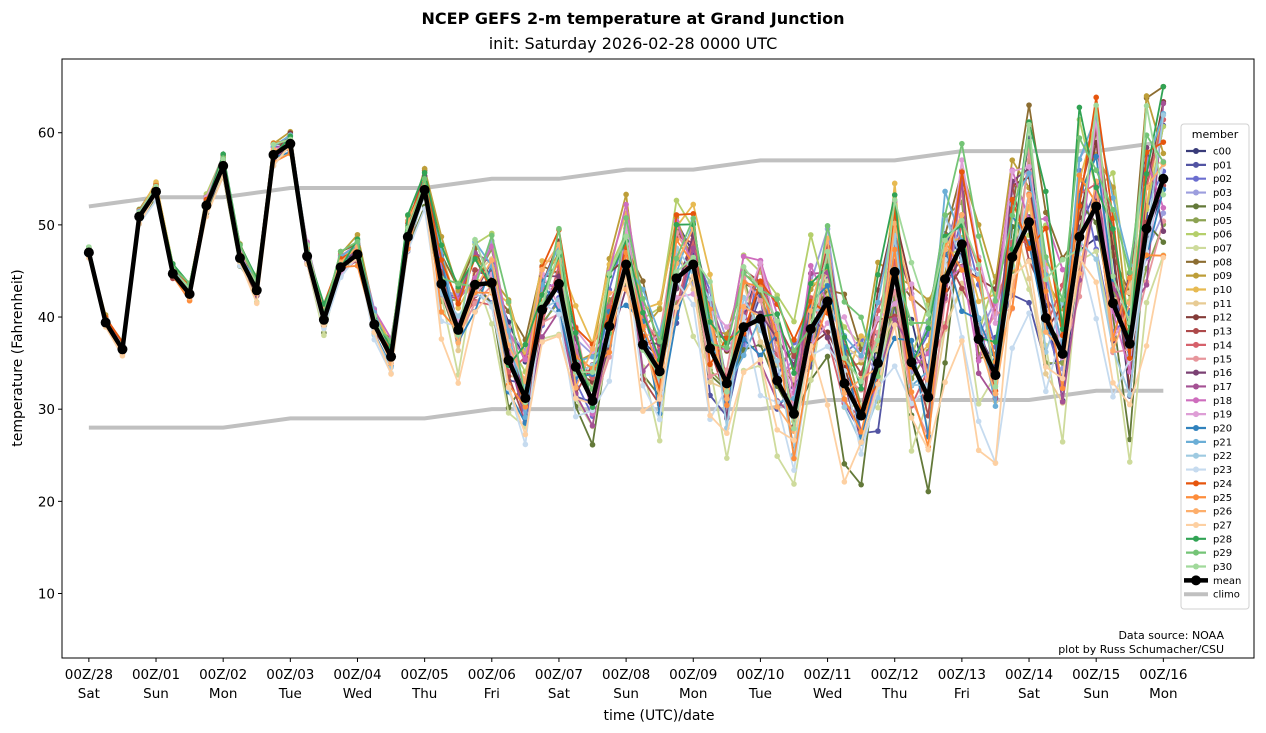 This screenshot has height=733, width=1266. Describe the element at coordinates (1209, 345) in the screenshot. I see `legend-item-p14: p14` at that location.